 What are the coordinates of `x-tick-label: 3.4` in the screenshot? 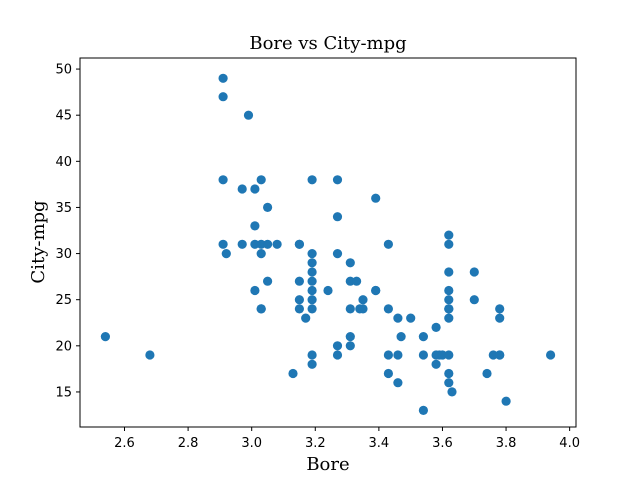 It's located at (379, 443).